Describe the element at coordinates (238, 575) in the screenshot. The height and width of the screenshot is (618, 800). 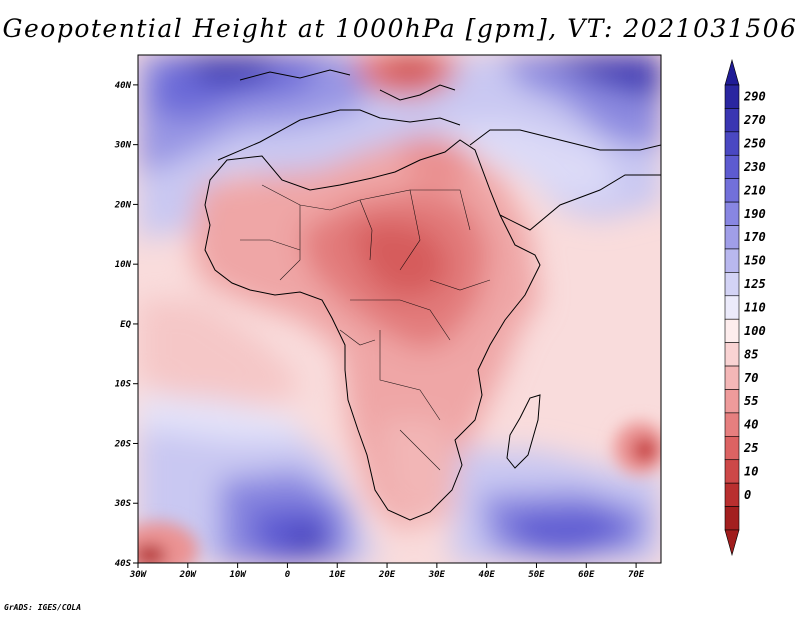
I see `lon-tick-label: 10W` at that location.